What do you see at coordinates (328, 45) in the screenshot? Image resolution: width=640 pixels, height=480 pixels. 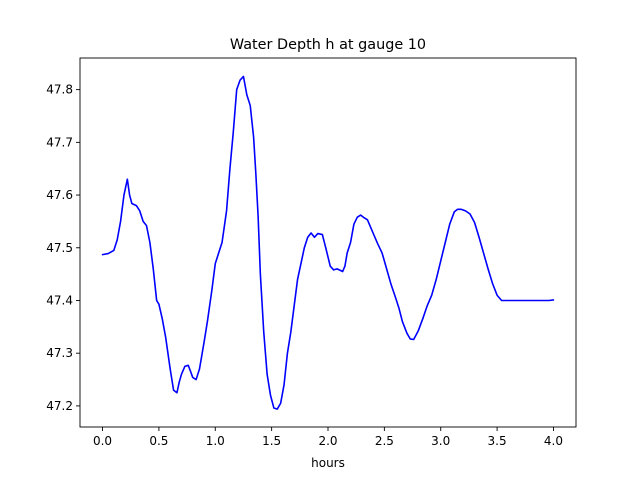 I see `chart-title: Water Depth h at gauge 10` at bounding box center [328, 45].